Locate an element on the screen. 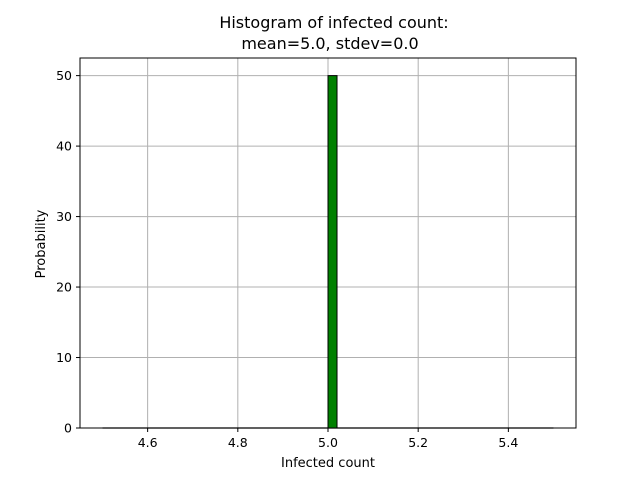 The height and width of the screenshot is (480, 640). y-tick-label: 50 is located at coordinates (64, 75).